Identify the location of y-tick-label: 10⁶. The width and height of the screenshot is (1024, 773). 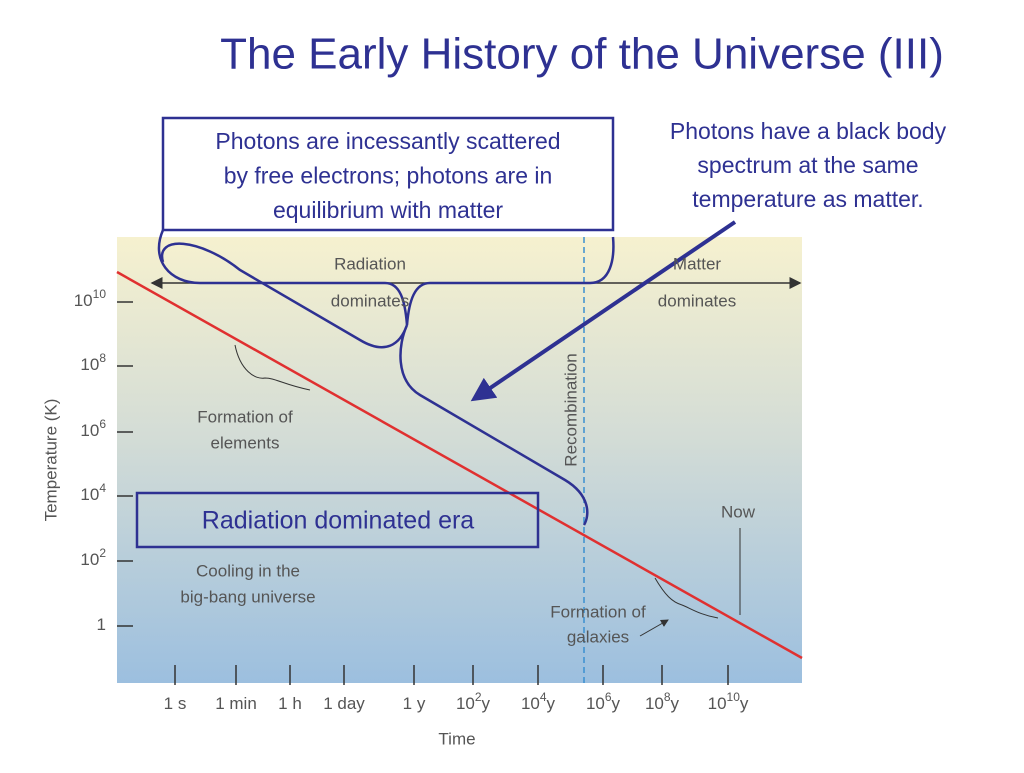
(93, 428).